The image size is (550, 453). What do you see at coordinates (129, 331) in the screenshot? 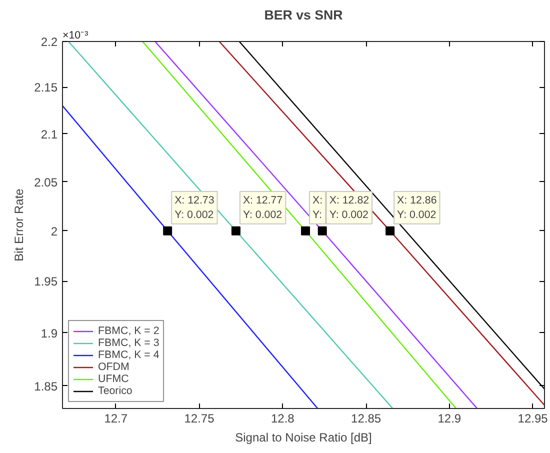
I see `legend-label: FBMC, K = 2` at bounding box center [129, 331].